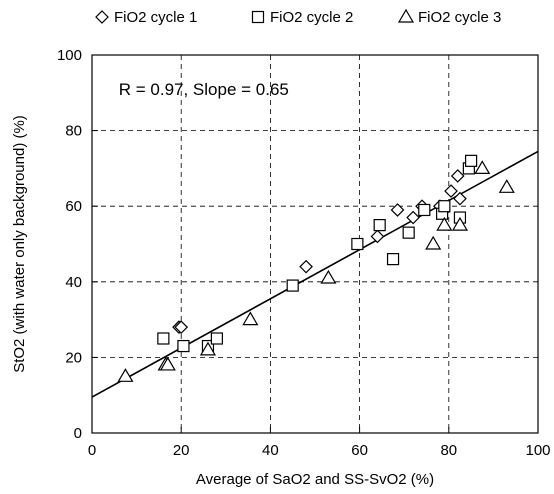  I want to click on y-tick-label: 80, so click(73, 131).